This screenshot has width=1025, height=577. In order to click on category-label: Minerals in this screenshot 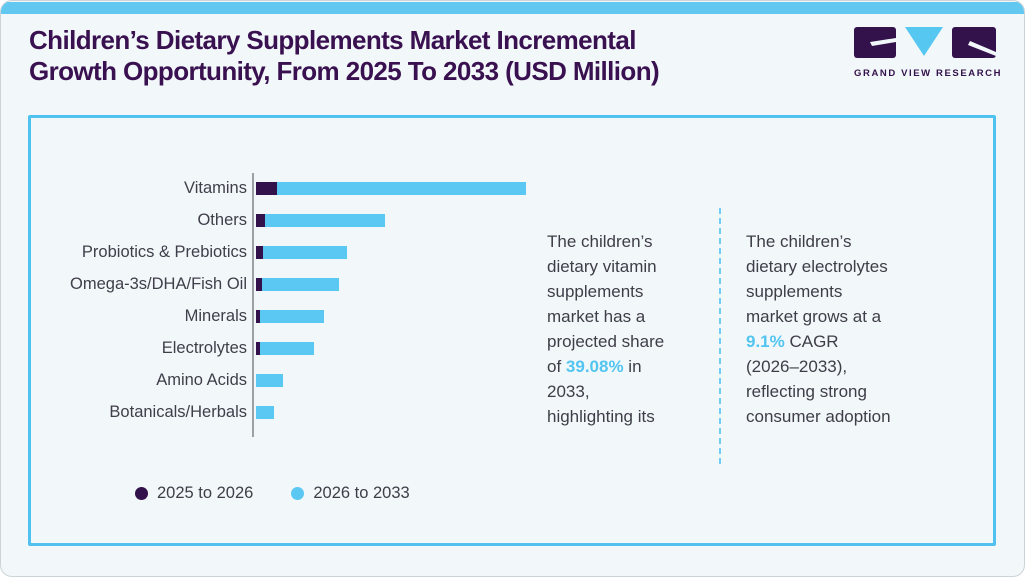, I will do `click(215, 315)`.